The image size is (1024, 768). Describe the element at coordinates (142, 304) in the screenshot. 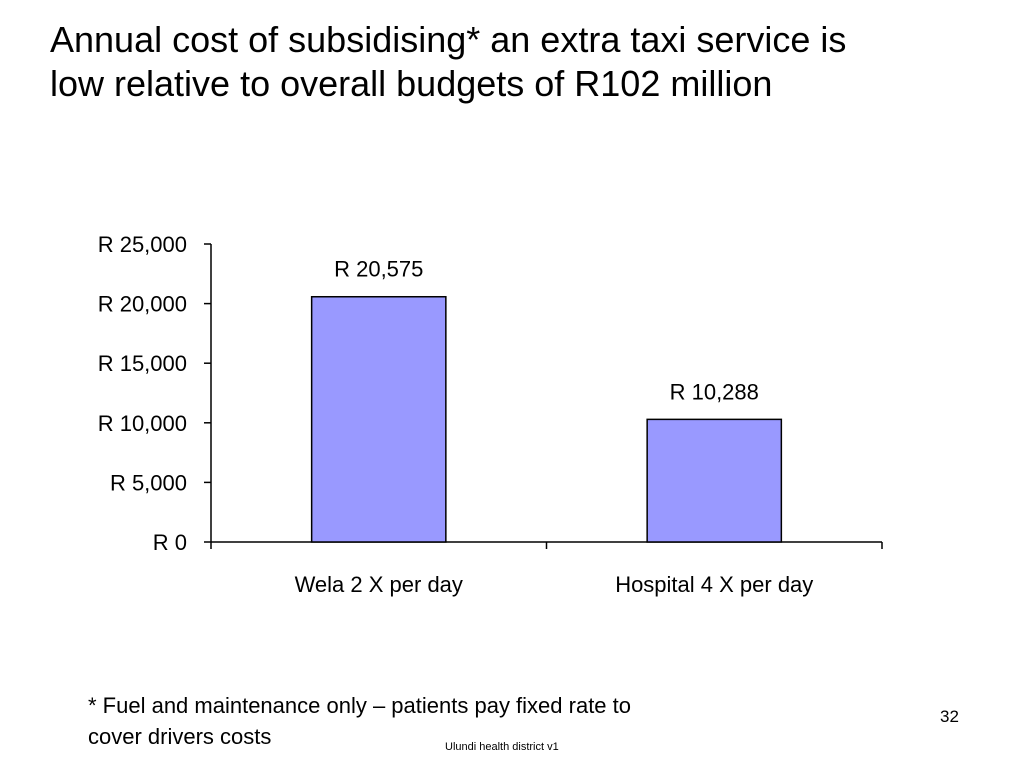

I see `y-tick-label: R 20,000` at that location.